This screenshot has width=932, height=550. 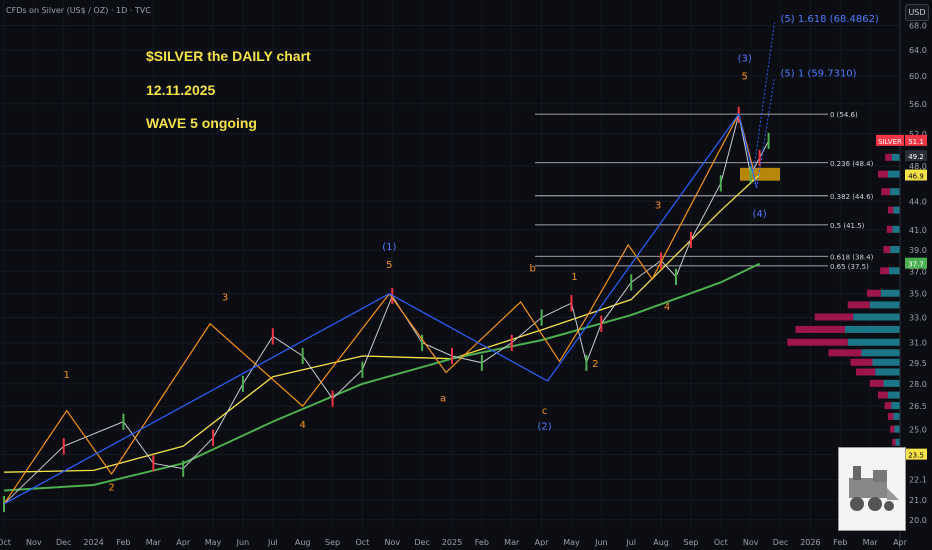 What do you see at coordinates (545, 427) in the screenshot?
I see `wave-label: (2)` at bounding box center [545, 427].